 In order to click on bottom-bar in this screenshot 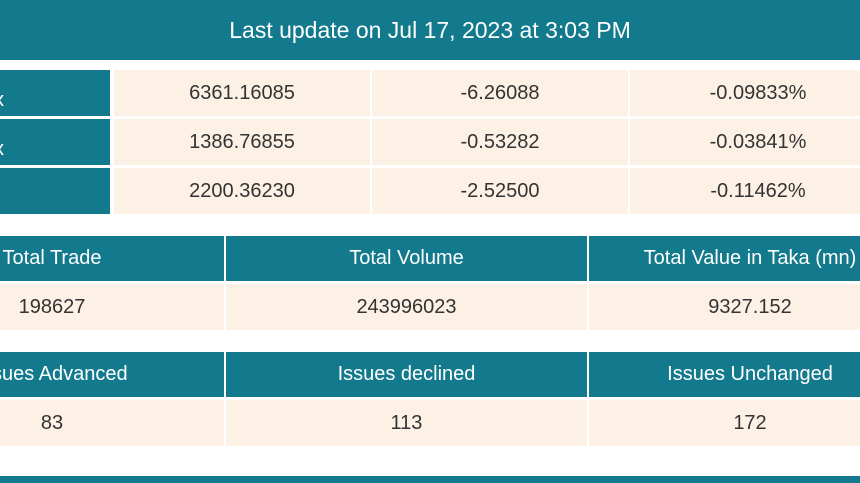, I will do `click(430, 479)`.